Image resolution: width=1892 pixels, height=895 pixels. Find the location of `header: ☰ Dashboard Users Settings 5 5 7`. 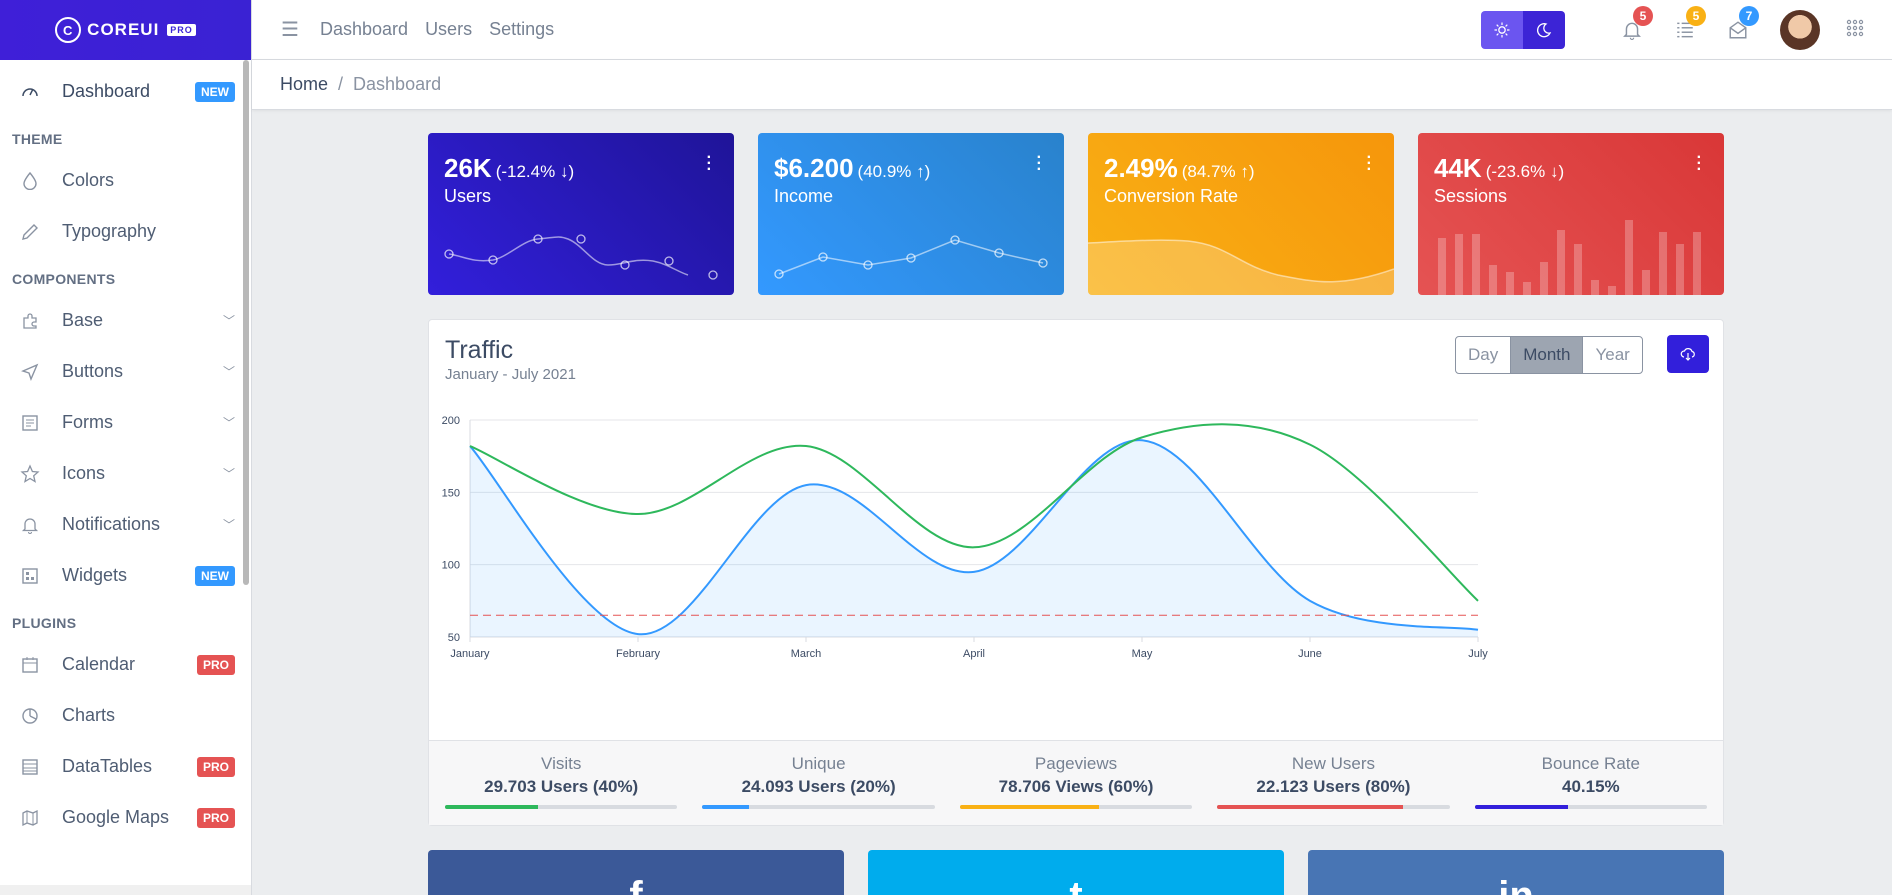

header: ☰ Dashboard Users Settings 5 5 7 is located at coordinates (1072, 30).